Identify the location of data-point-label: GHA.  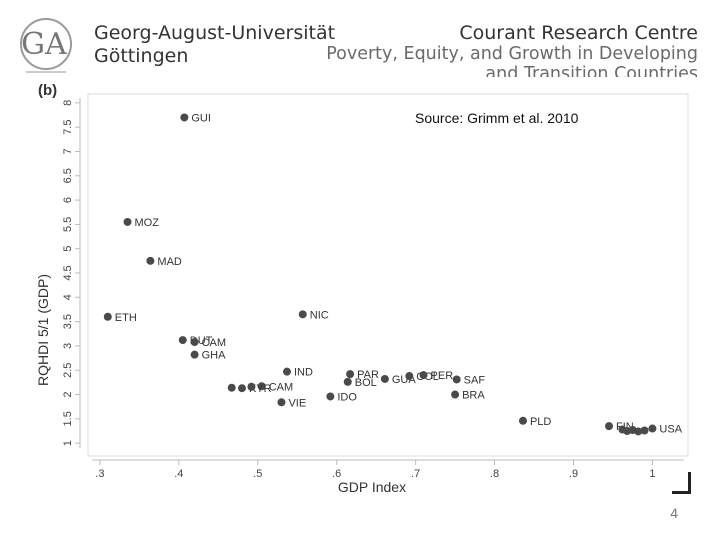
(214, 356).